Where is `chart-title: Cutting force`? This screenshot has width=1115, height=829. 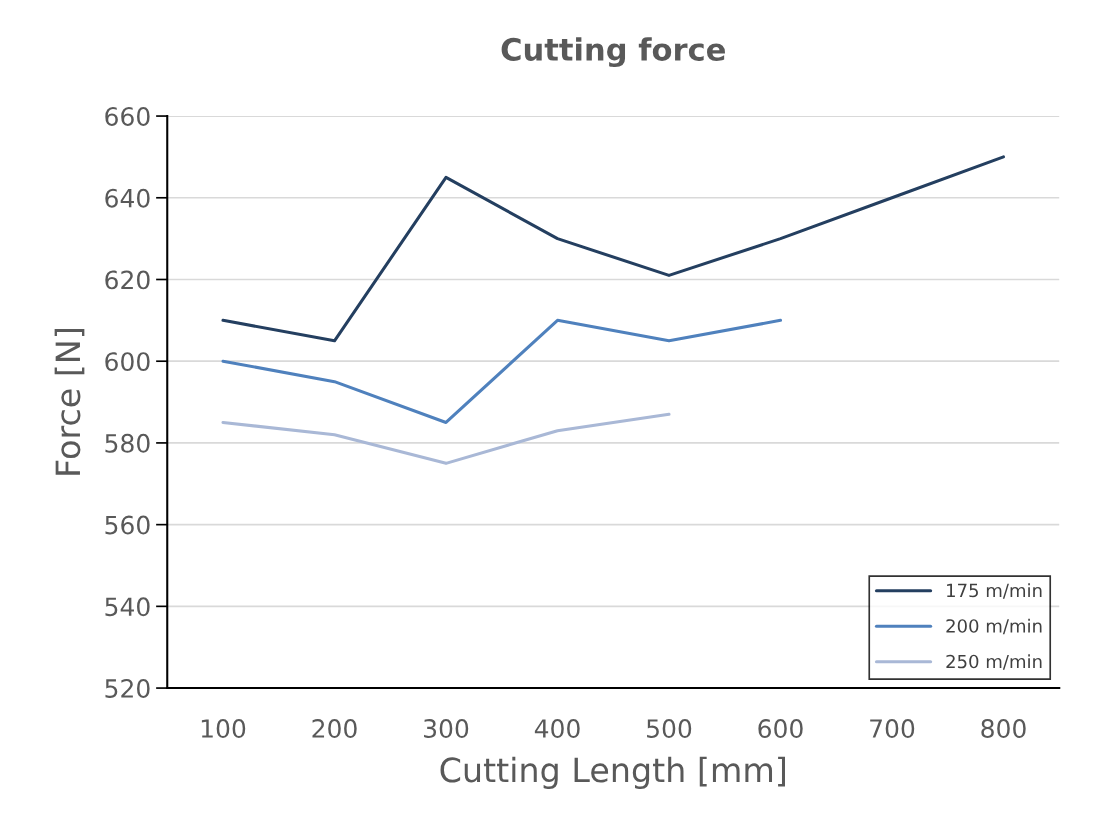 chart-title: Cutting force is located at coordinates (613, 52).